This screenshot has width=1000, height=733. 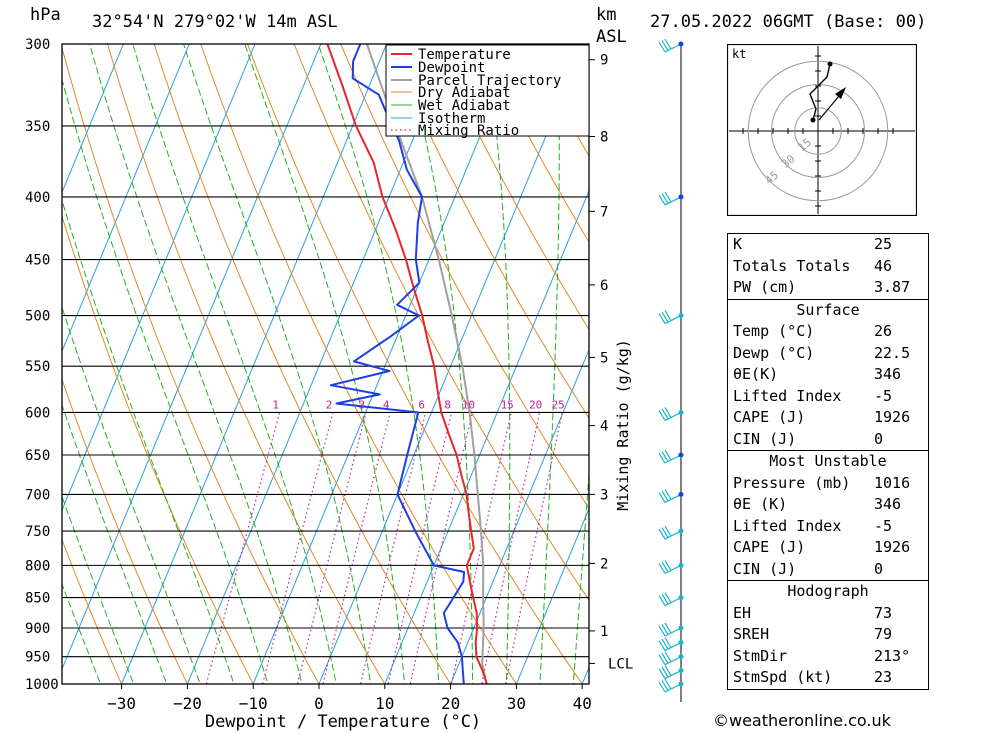 I want to click on km-tick-label: 7, so click(x=604, y=212).